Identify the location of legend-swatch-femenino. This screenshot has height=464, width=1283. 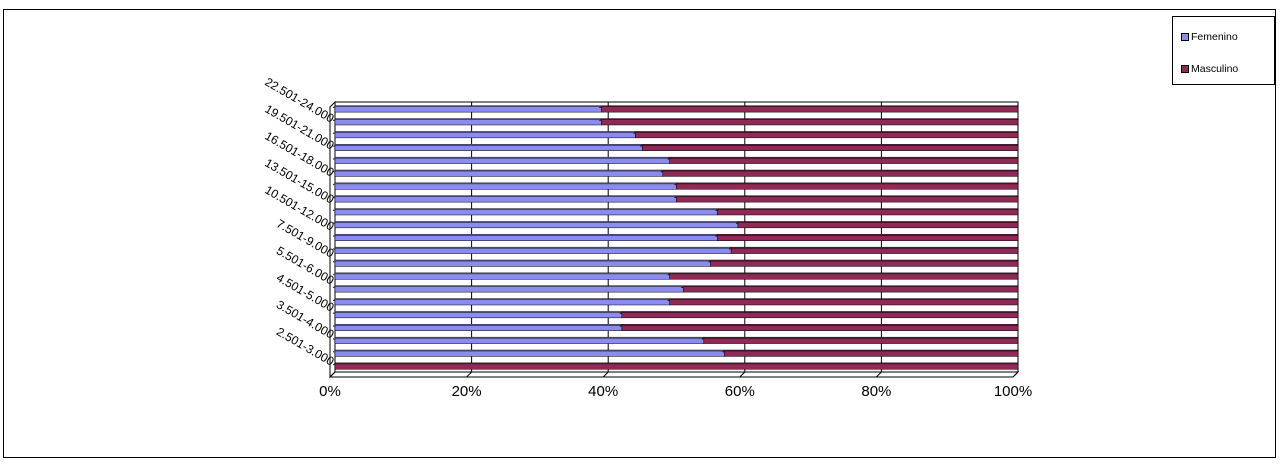
(1185, 37).